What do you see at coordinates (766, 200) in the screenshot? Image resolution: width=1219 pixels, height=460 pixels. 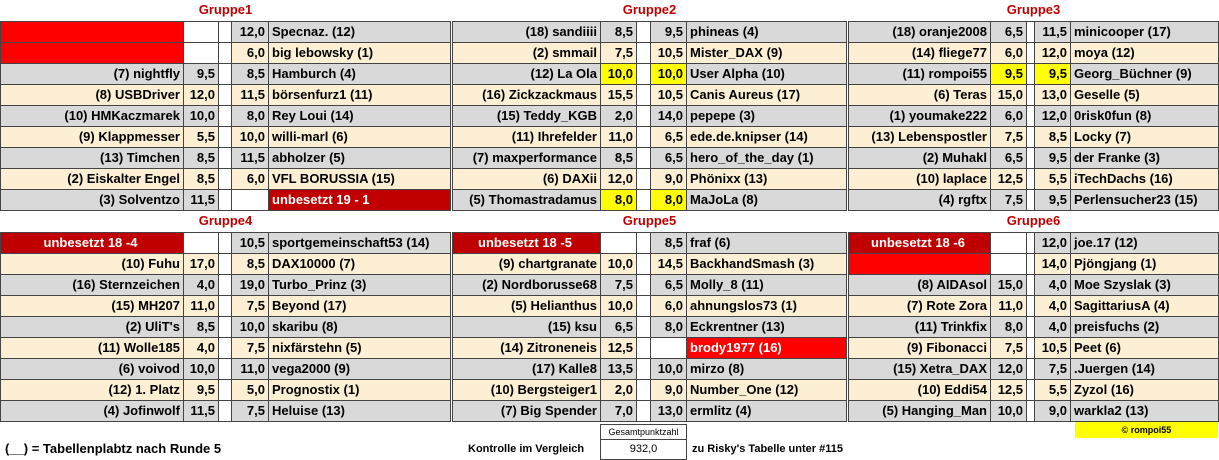 I see `name-right: MaJoLa (8)` at bounding box center [766, 200].